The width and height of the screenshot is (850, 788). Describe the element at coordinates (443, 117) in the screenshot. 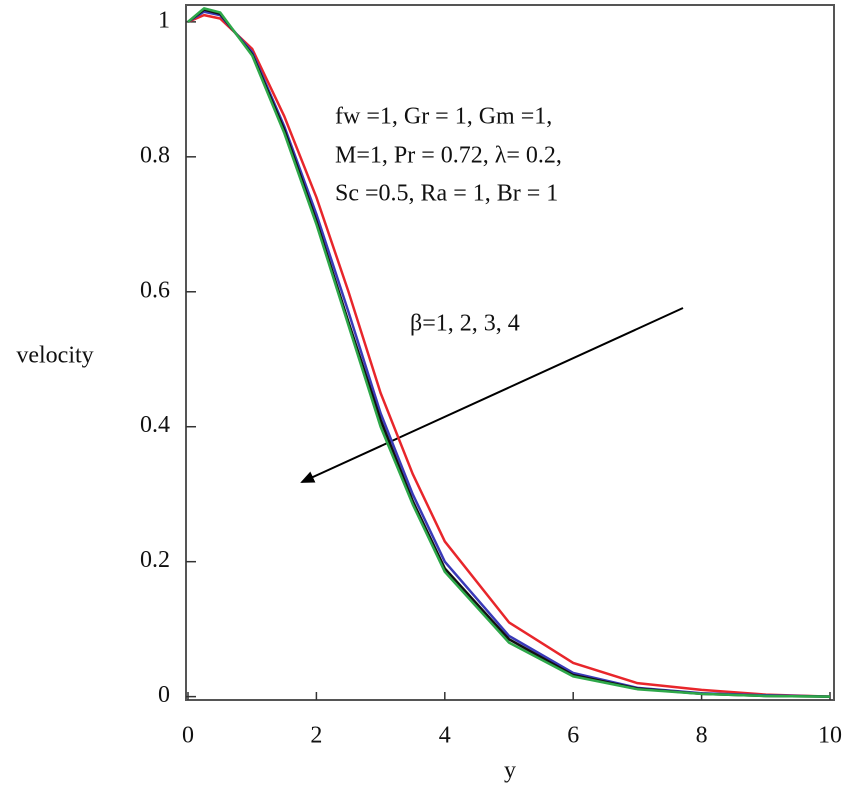

I see `annotation: fw =1, Gr = 1, Gm =1,` at that location.